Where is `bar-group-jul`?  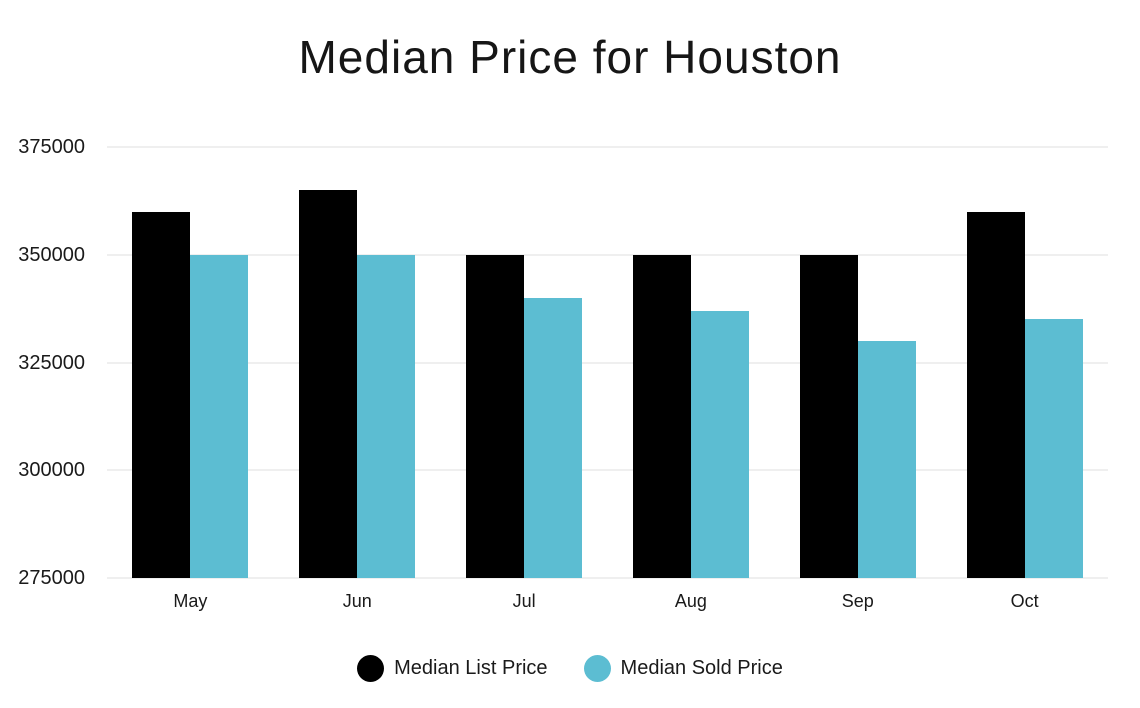 bar-group-jul is located at coordinates (524, 416).